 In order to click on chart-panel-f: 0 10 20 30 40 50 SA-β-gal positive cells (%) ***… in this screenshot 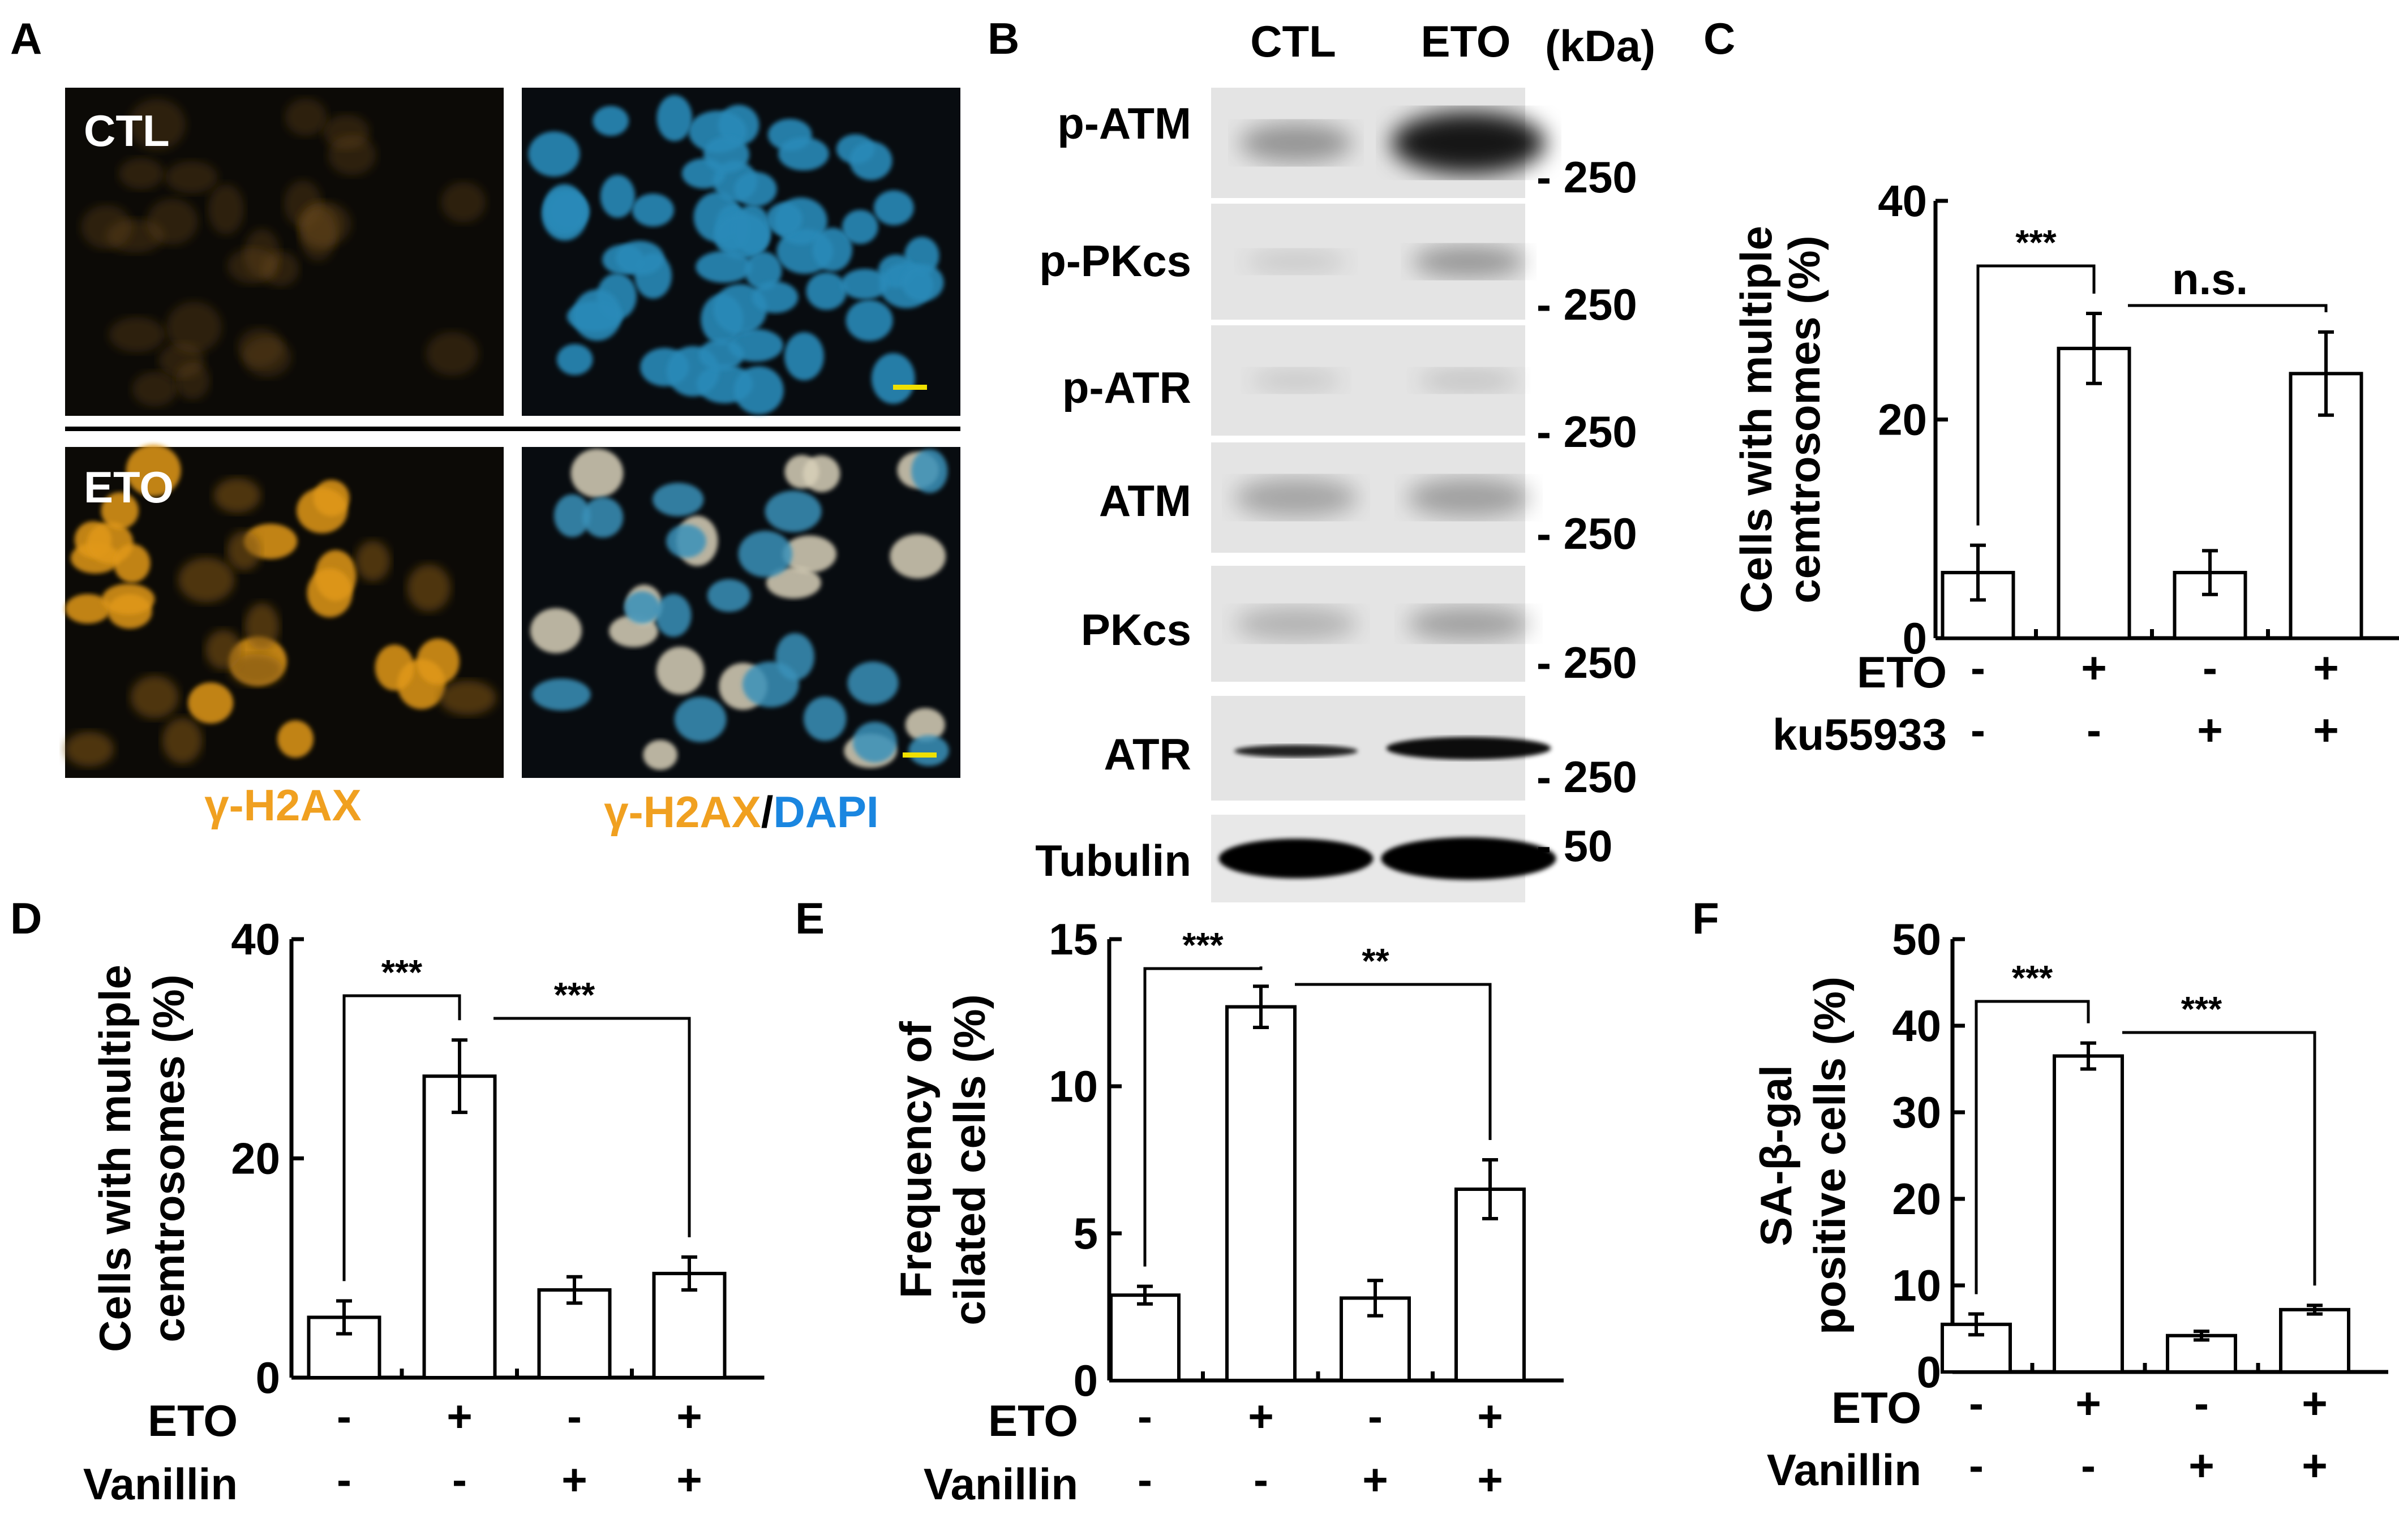, I will do `click(2069, 1204)`.